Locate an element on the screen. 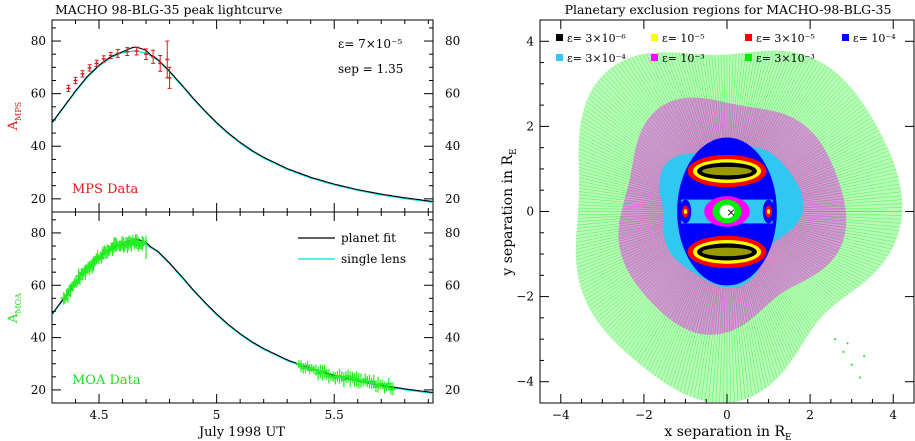  mps-data-label: MPS Data is located at coordinates (105, 189).